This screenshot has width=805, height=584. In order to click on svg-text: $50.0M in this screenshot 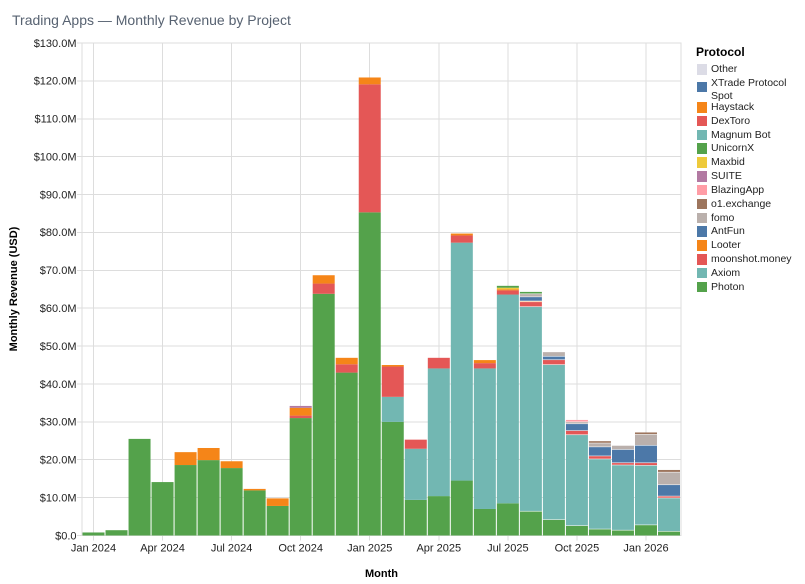, I will do `click(58, 347)`.